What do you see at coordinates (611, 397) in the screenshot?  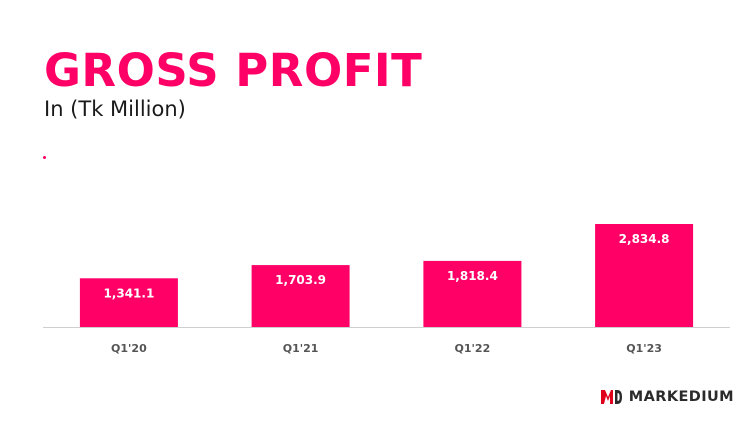 I see `md-logo-icon` at bounding box center [611, 397].